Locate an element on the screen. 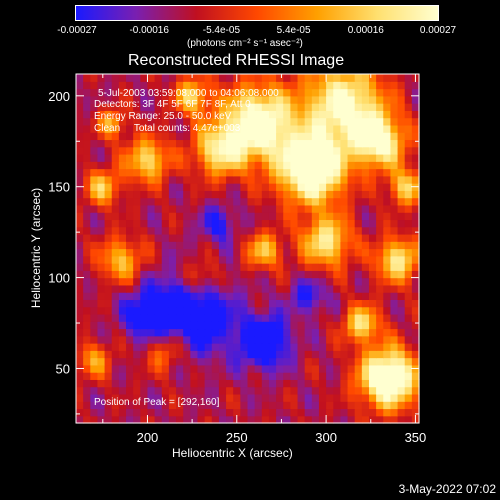  colorbar-unit: (photons cm⁻² s⁻¹ asec⁻²) is located at coordinates (245, 43).